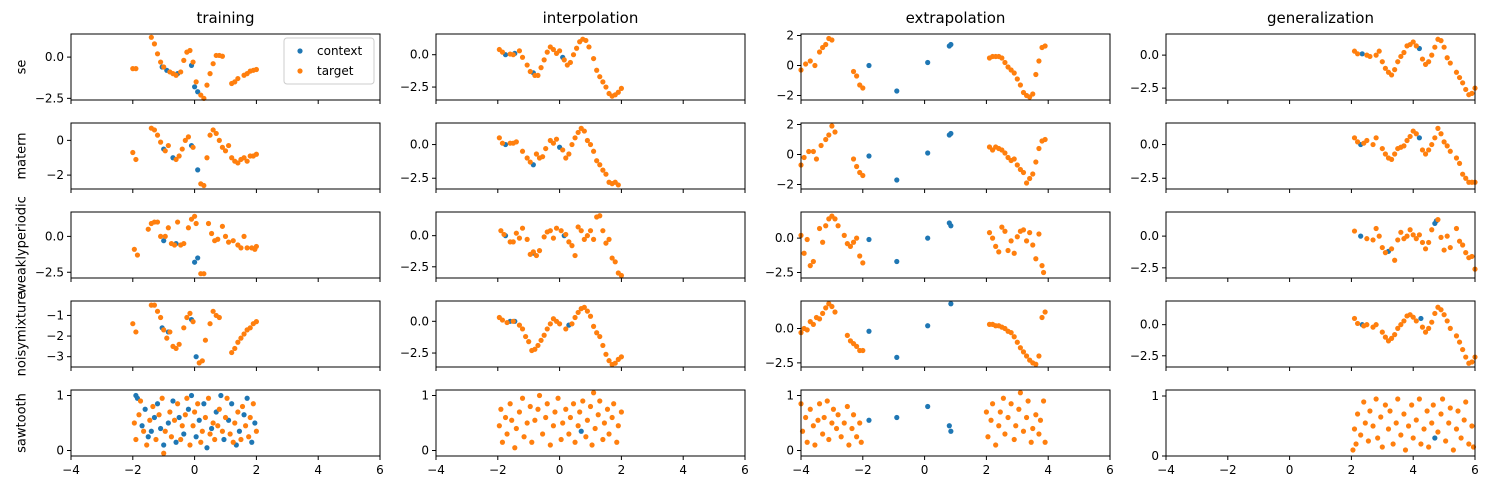 Image resolution: width=1489 pixels, height=490 pixels. Describe the element at coordinates (956, 18) in the screenshot. I see `column-title: extrapolation` at that location.